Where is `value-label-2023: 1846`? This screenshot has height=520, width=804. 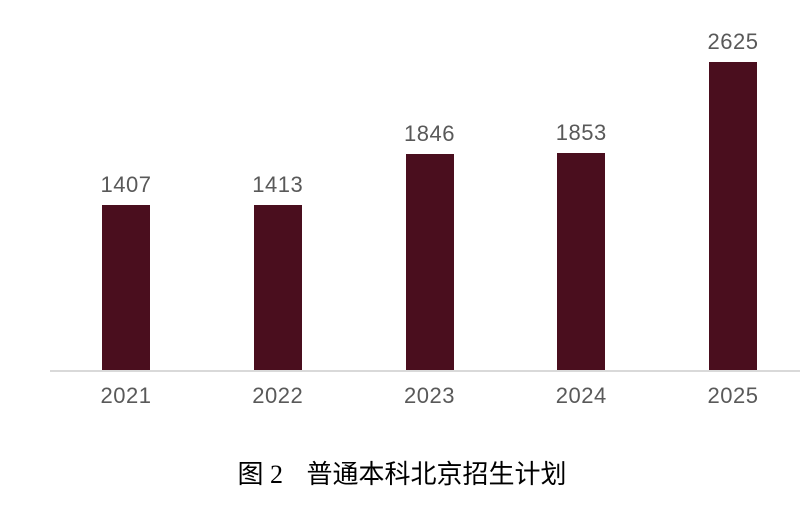 value-label-2023: 1846 is located at coordinates (429, 133).